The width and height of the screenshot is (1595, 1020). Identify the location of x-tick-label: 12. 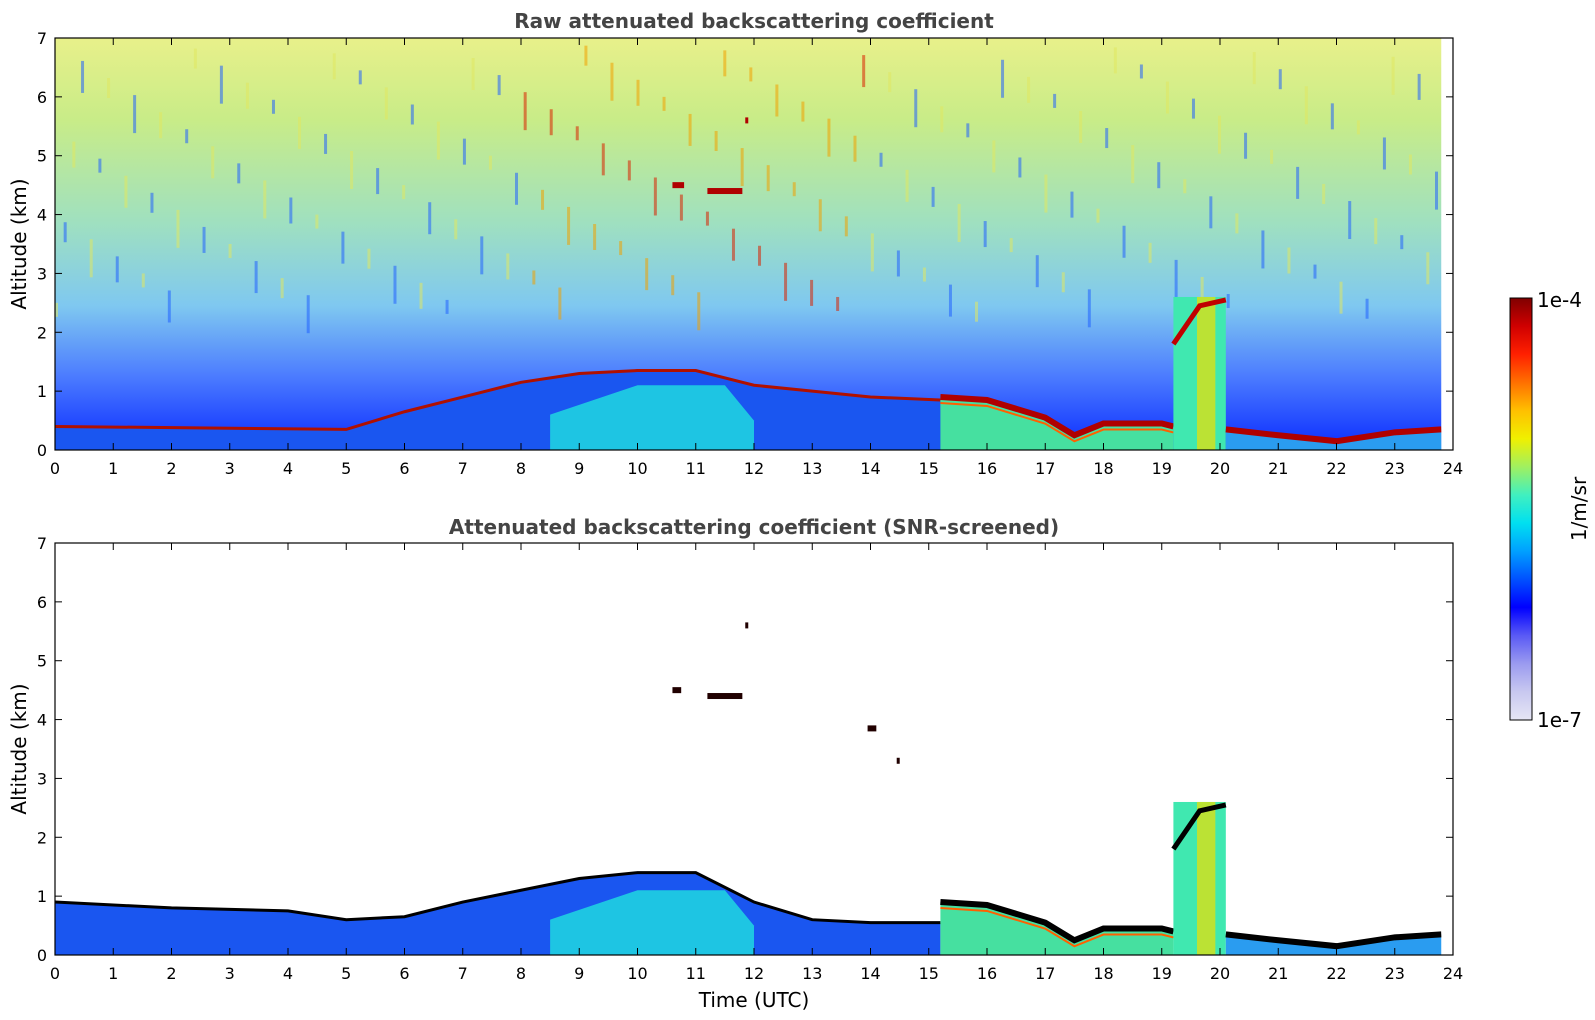
(754, 973).